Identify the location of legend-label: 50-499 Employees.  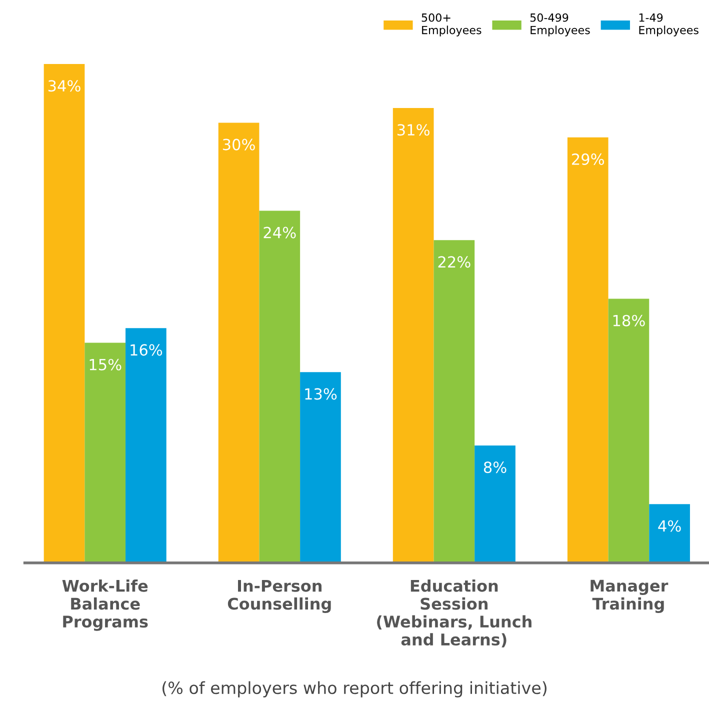
(560, 24).